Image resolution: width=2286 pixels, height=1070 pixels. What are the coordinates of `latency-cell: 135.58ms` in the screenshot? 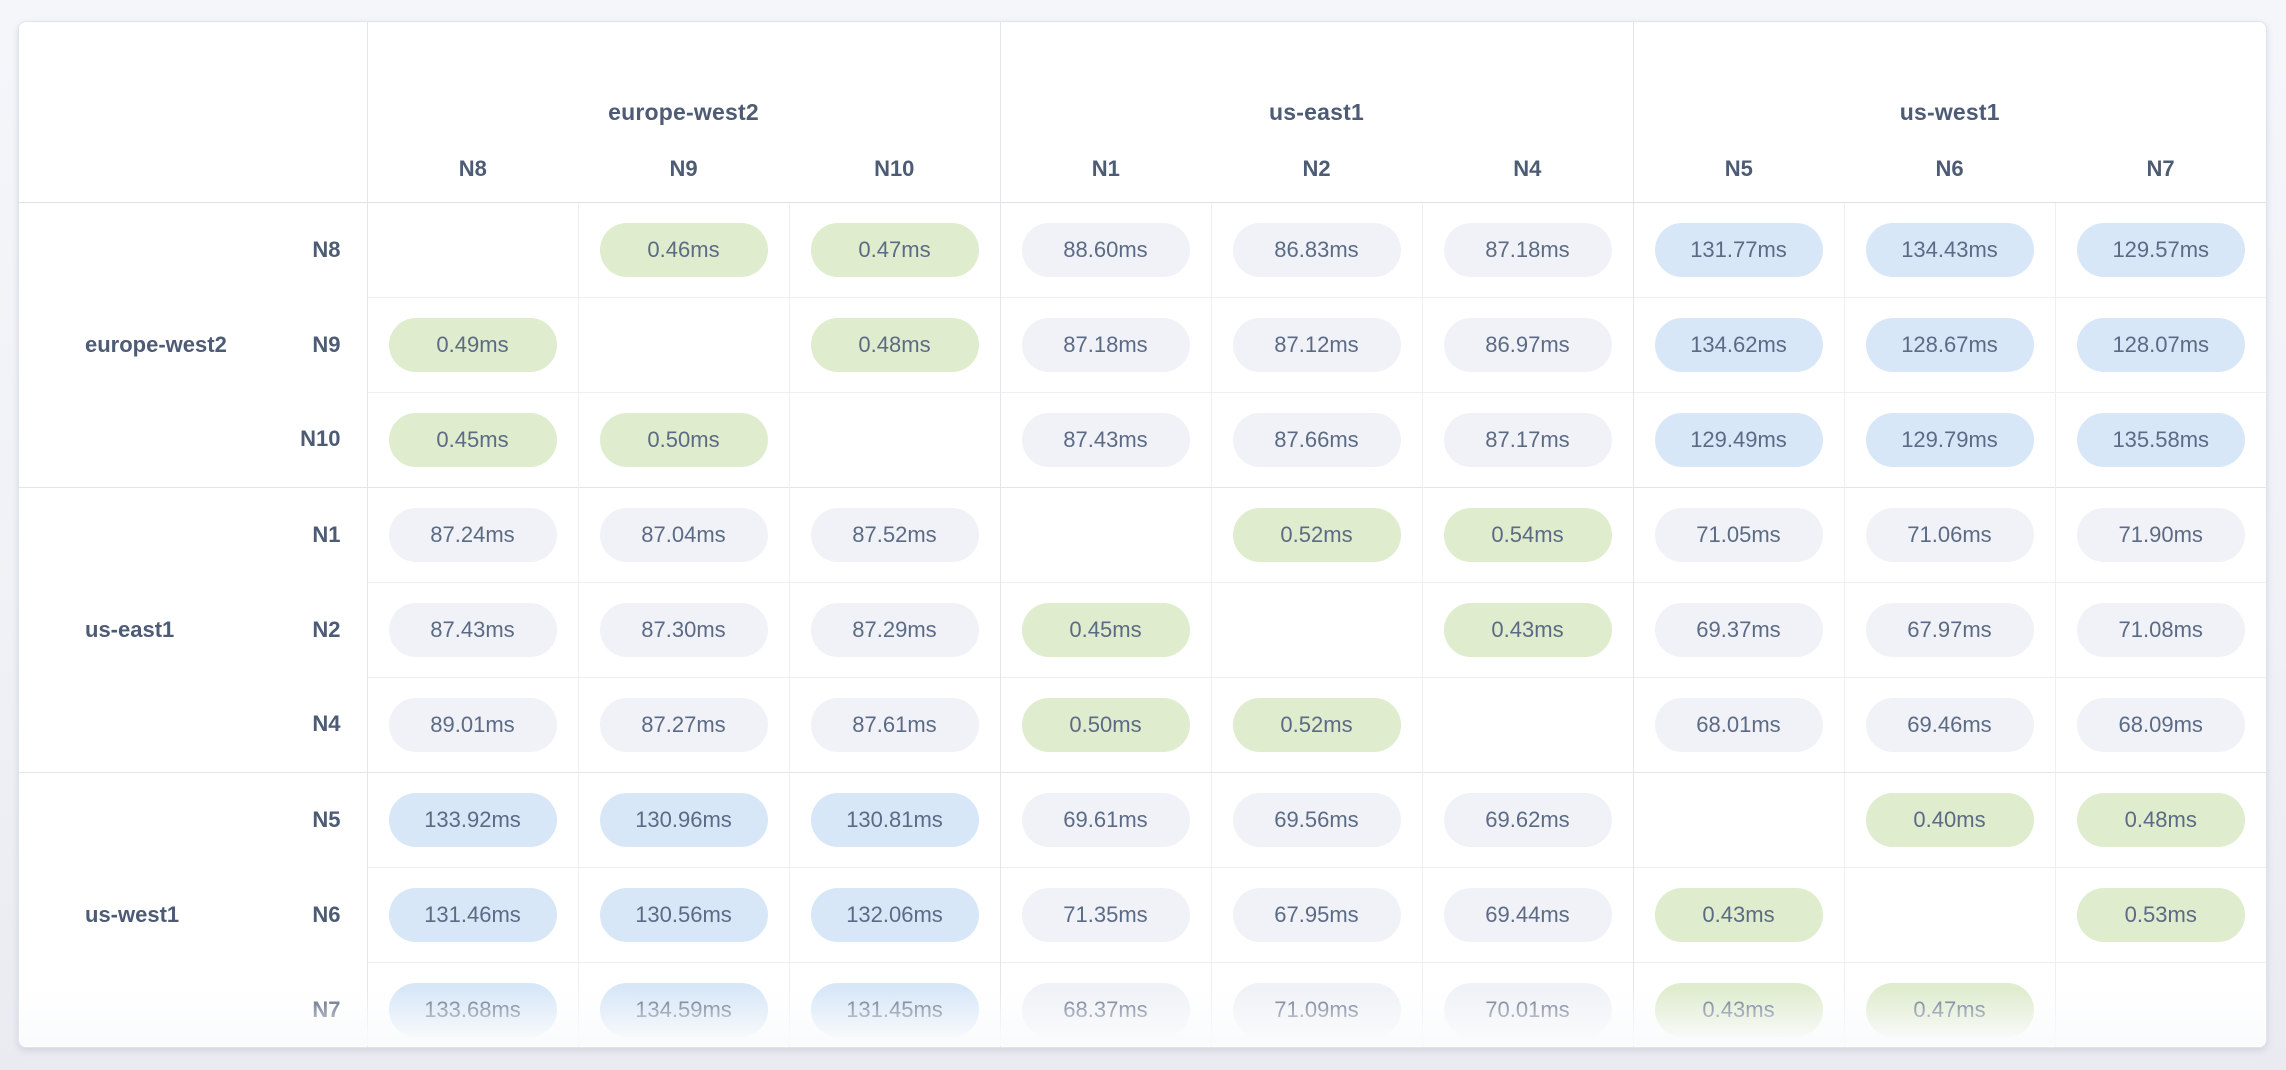 It's located at (2160, 439).